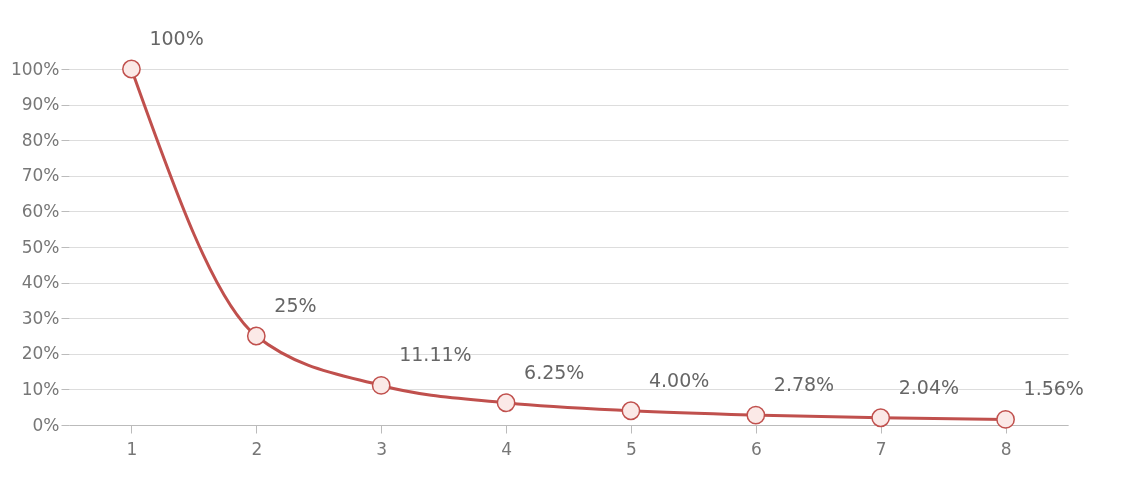 The width and height of the screenshot is (1137, 487). What do you see at coordinates (257, 448) in the screenshot?
I see `x-tick-label: 2` at bounding box center [257, 448].